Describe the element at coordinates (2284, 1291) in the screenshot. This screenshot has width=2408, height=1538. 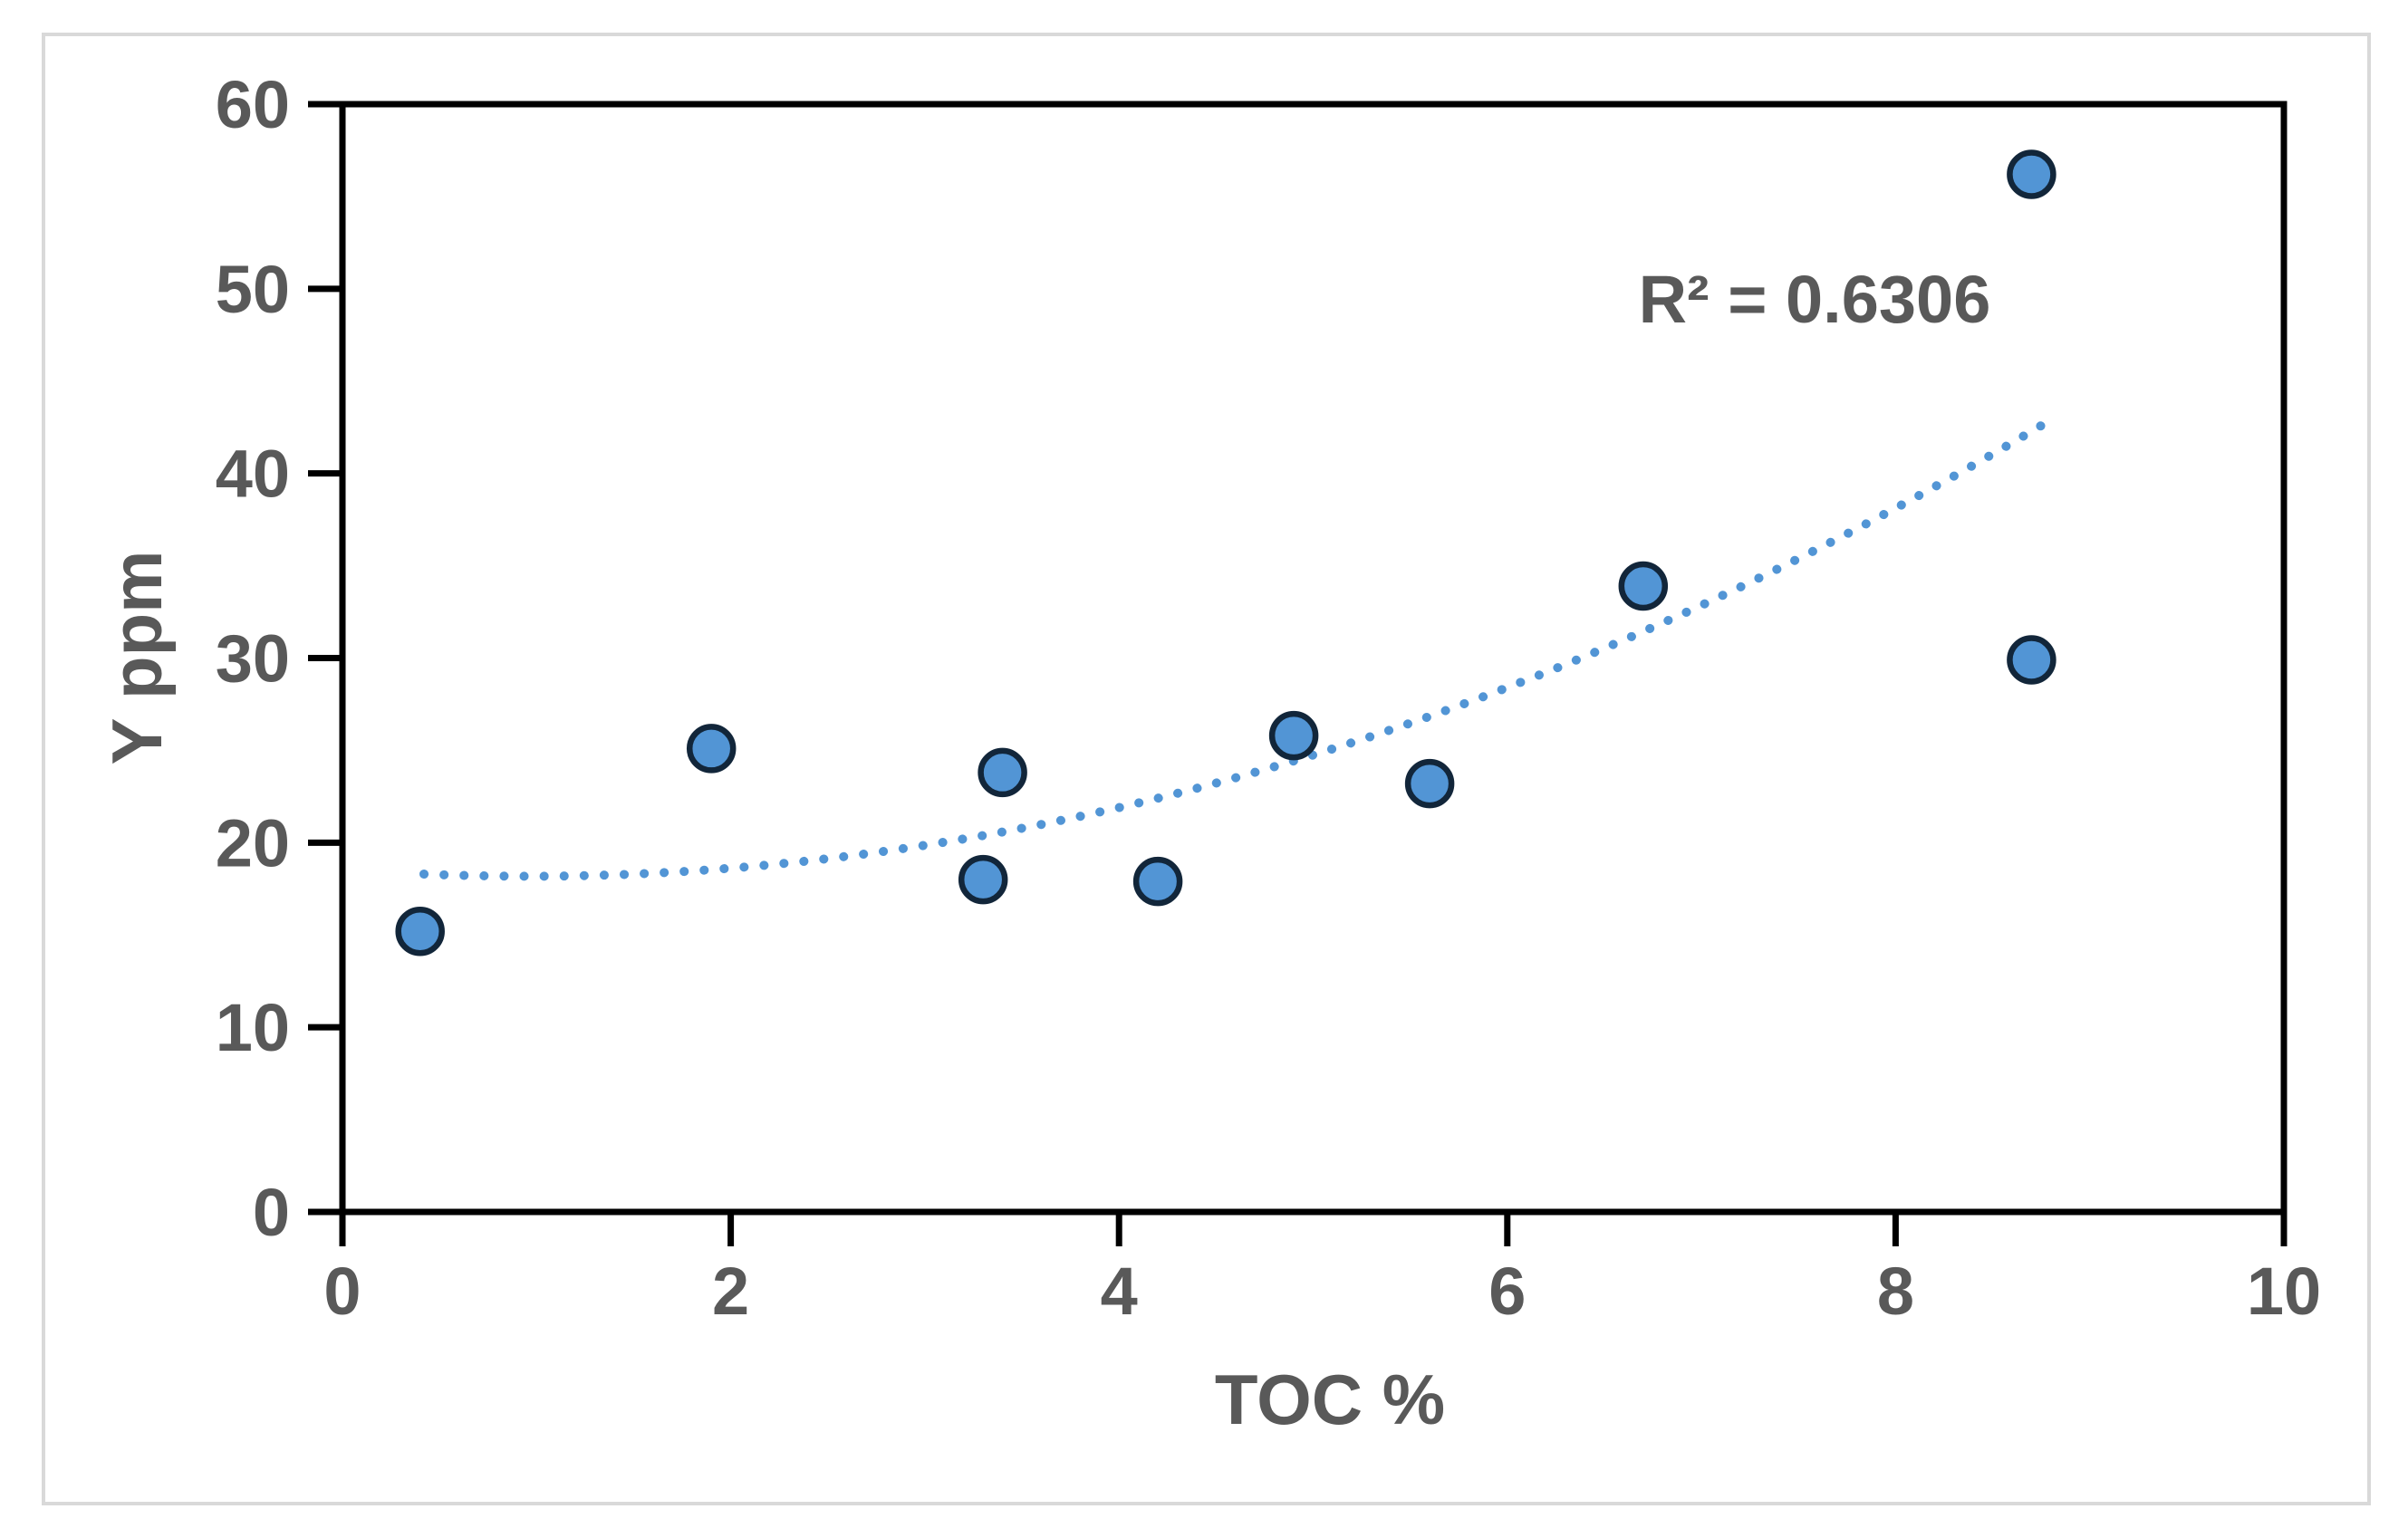
I see `x-tick-label: 10` at that location.